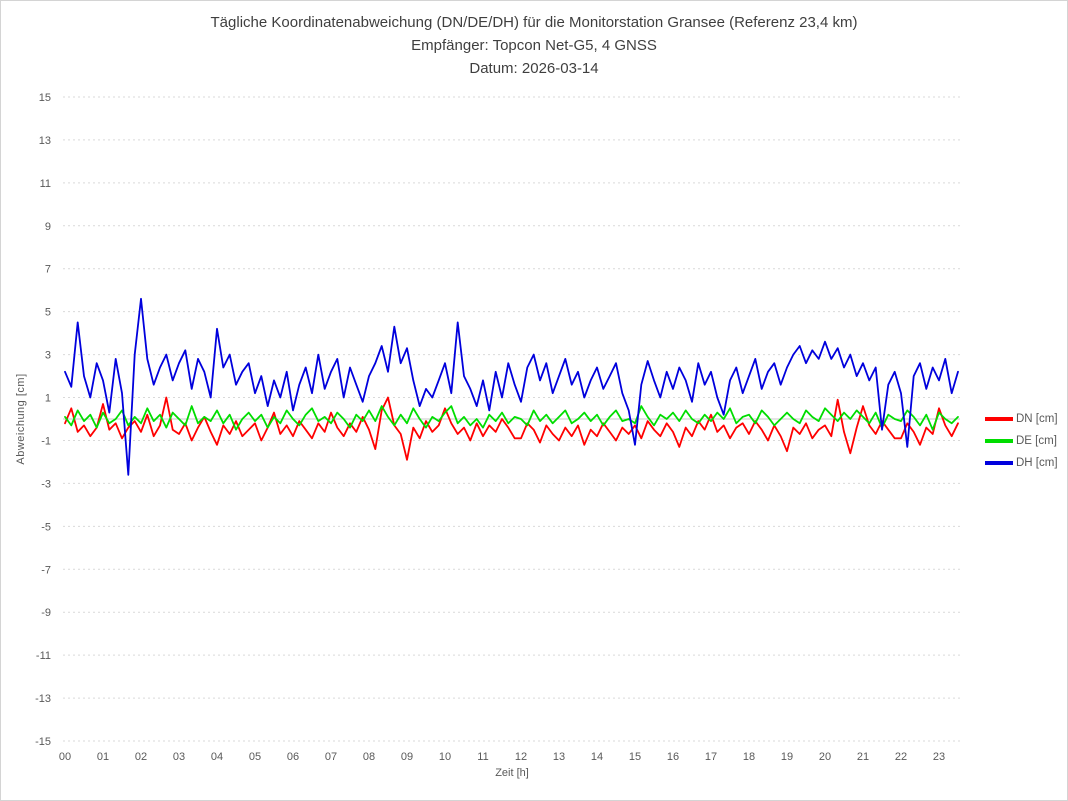  I want to click on y-tick-label: 13, so click(45, 141).